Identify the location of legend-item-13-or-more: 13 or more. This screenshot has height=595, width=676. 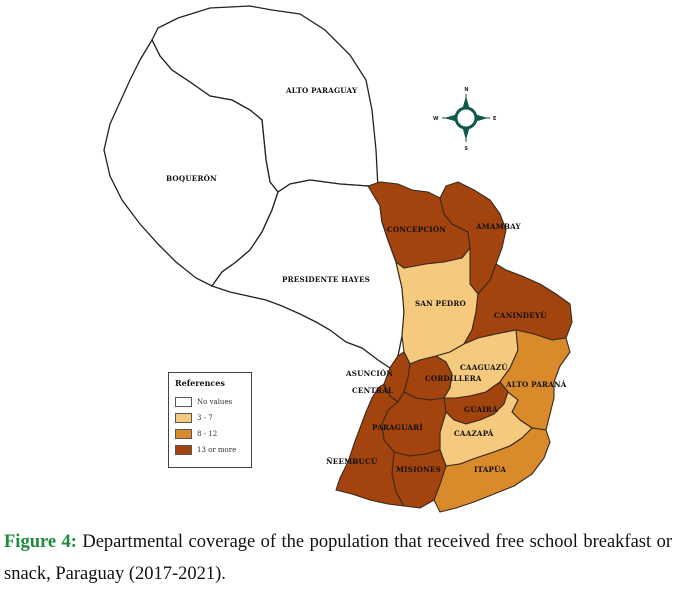
(210, 449).